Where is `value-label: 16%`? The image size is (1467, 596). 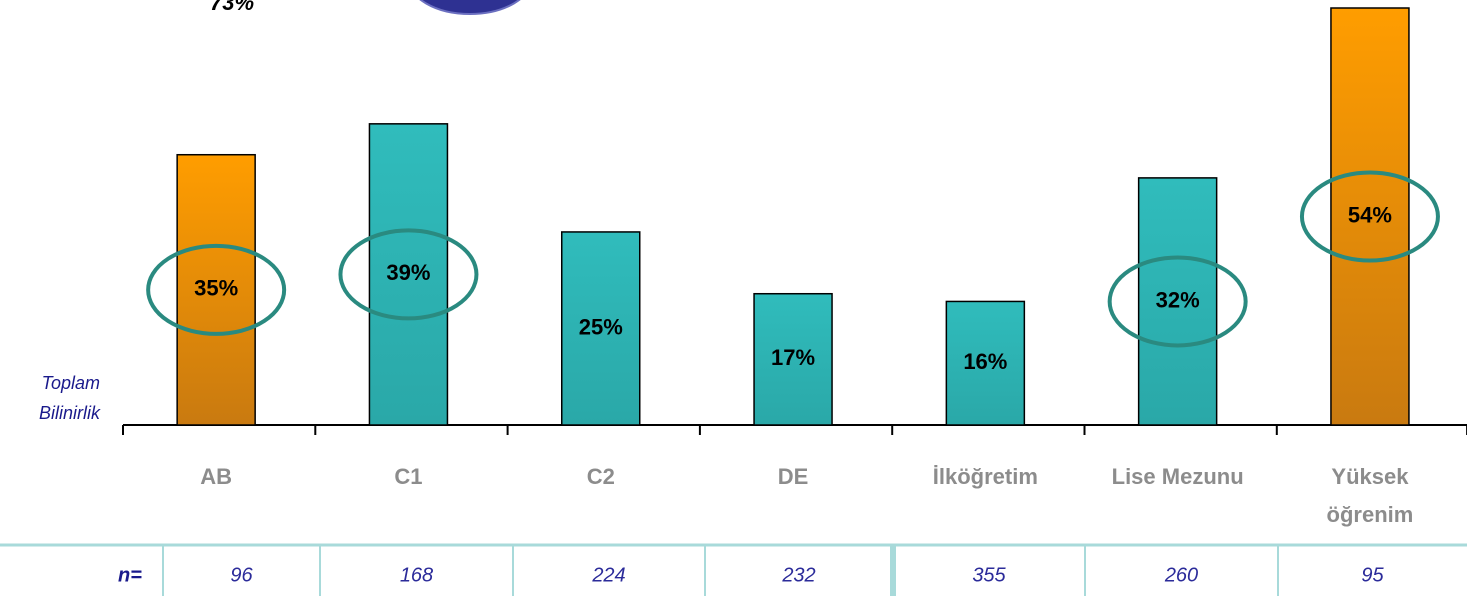
value-label: 16% is located at coordinates (985, 361).